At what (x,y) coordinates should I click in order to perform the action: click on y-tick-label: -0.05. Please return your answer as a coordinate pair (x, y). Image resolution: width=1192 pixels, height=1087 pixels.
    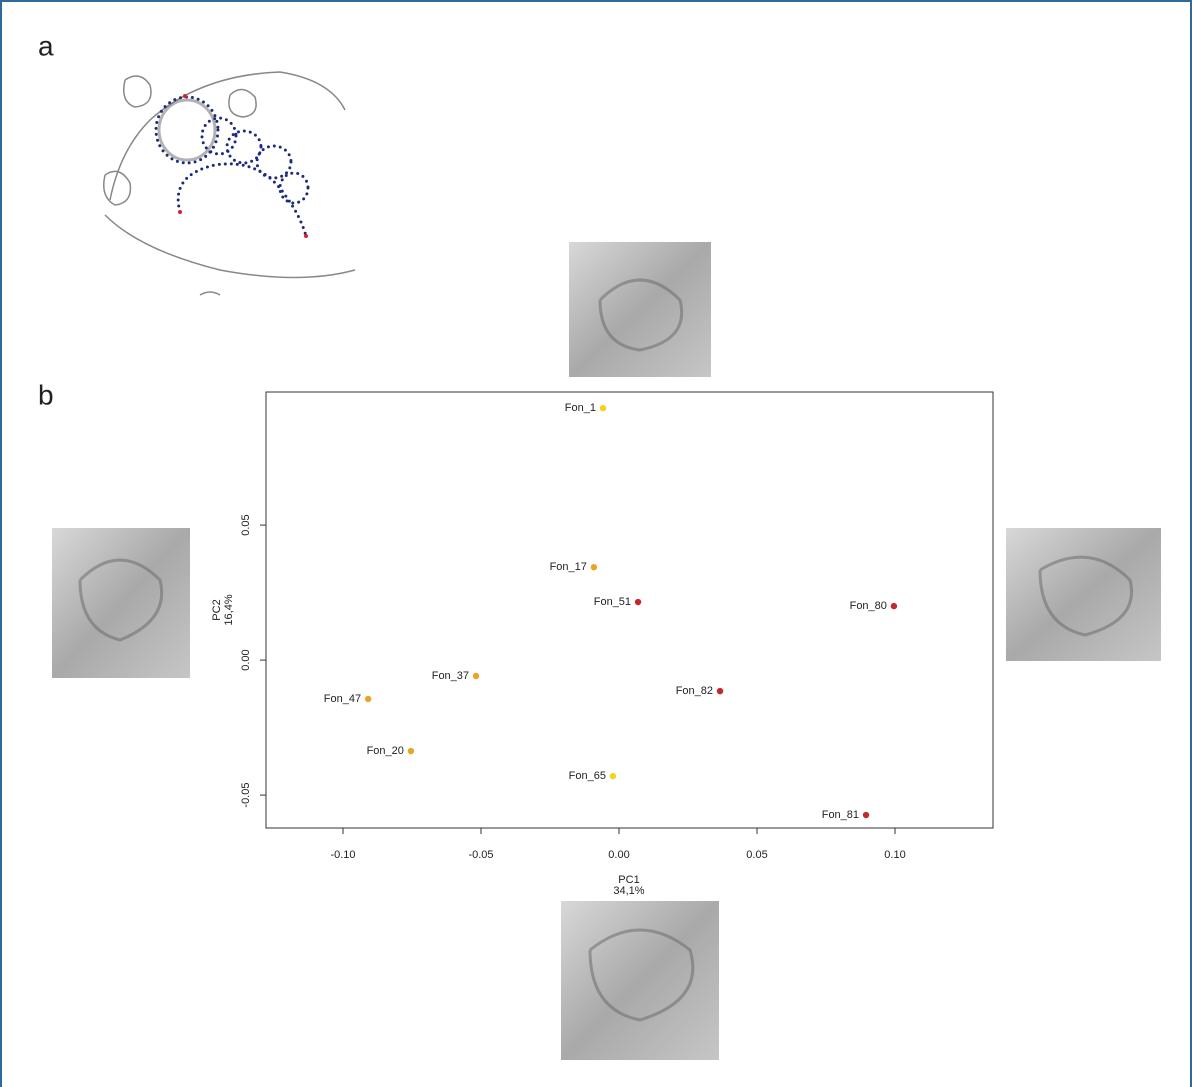
    Looking at the image, I should click on (246, 795).